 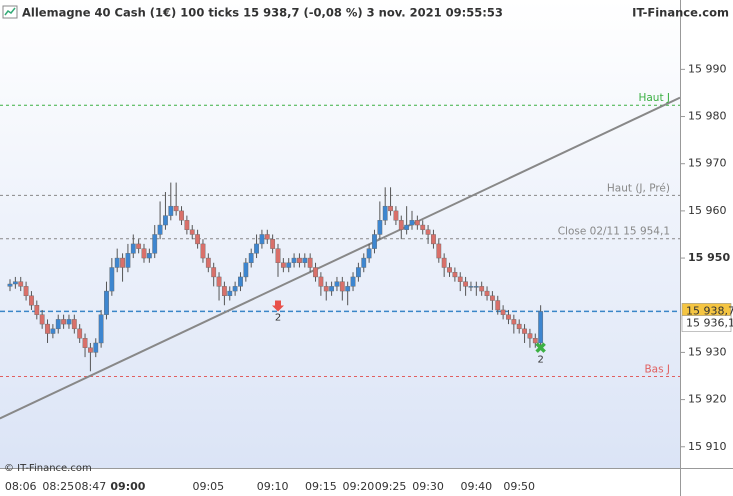 I want to click on level-label: Bas J, so click(x=657, y=369).